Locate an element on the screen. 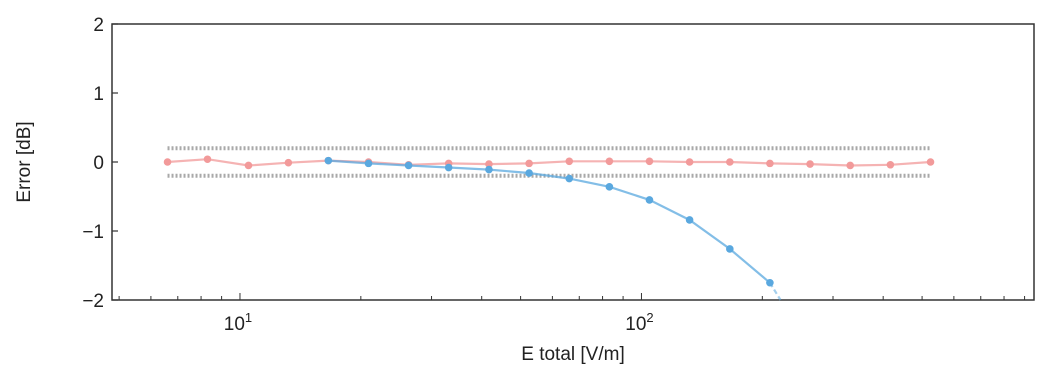  x-tick-label-1: 10² is located at coordinates (639, 322).